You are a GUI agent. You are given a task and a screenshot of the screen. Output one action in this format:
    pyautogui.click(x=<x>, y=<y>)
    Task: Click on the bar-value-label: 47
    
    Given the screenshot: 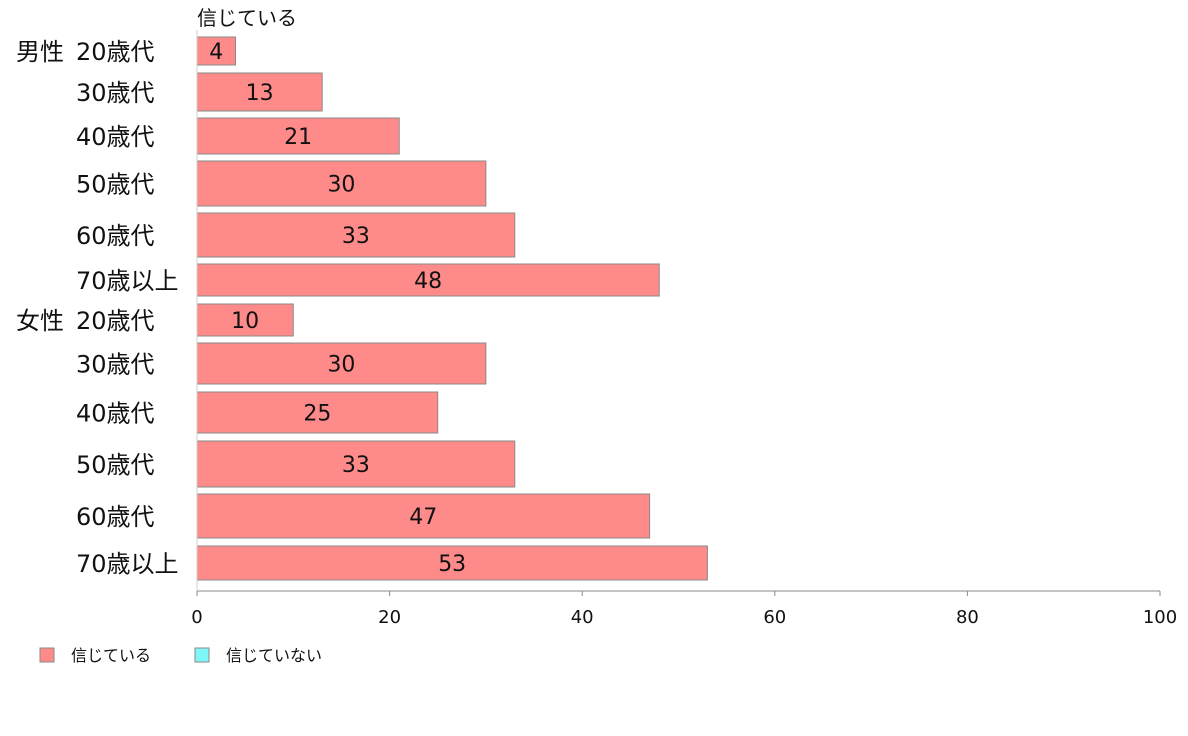 What is the action you would take?
    pyautogui.click(x=423, y=517)
    